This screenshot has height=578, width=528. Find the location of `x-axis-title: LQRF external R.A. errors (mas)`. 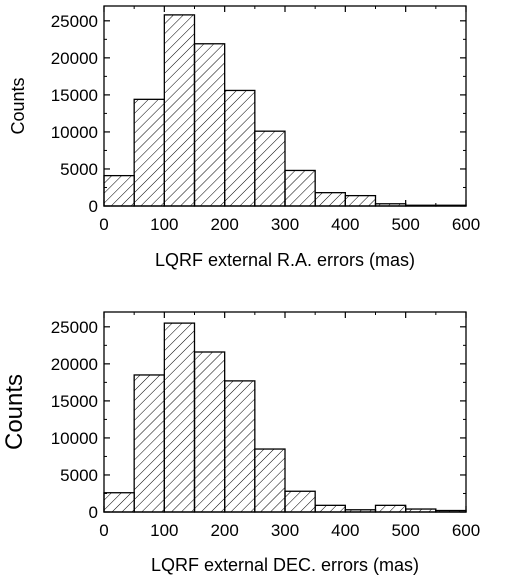

x-axis-title: LQRF external R.A. errors (mas) is located at coordinates (285, 260).